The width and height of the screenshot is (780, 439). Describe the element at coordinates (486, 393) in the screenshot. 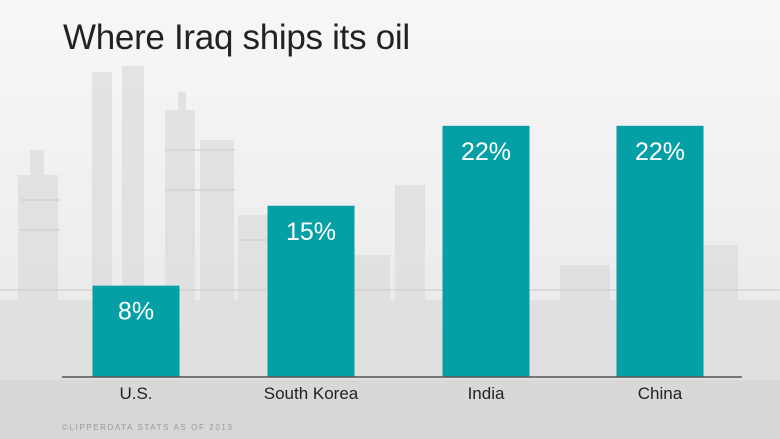

I see `x-tick-label: India` at that location.